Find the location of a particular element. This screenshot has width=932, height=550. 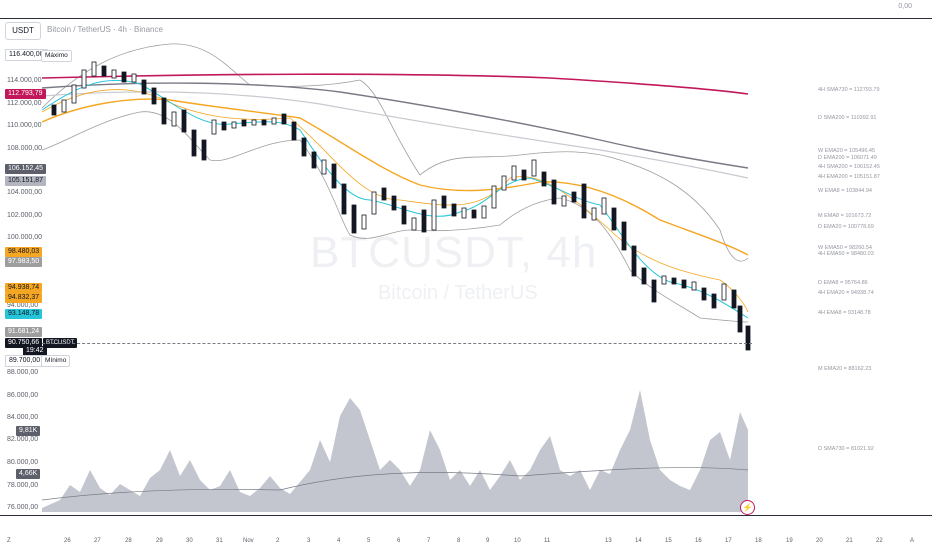

ma-label: 4H EMA200 = 105151.87 is located at coordinates (849, 177).